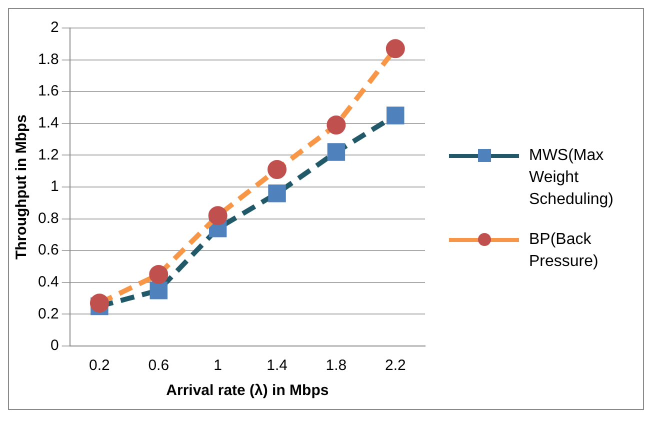  What do you see at coordinates (48, 218) in the screenshot?
I see `y-tick-label: 0.8` at bounding box center [48, 218].